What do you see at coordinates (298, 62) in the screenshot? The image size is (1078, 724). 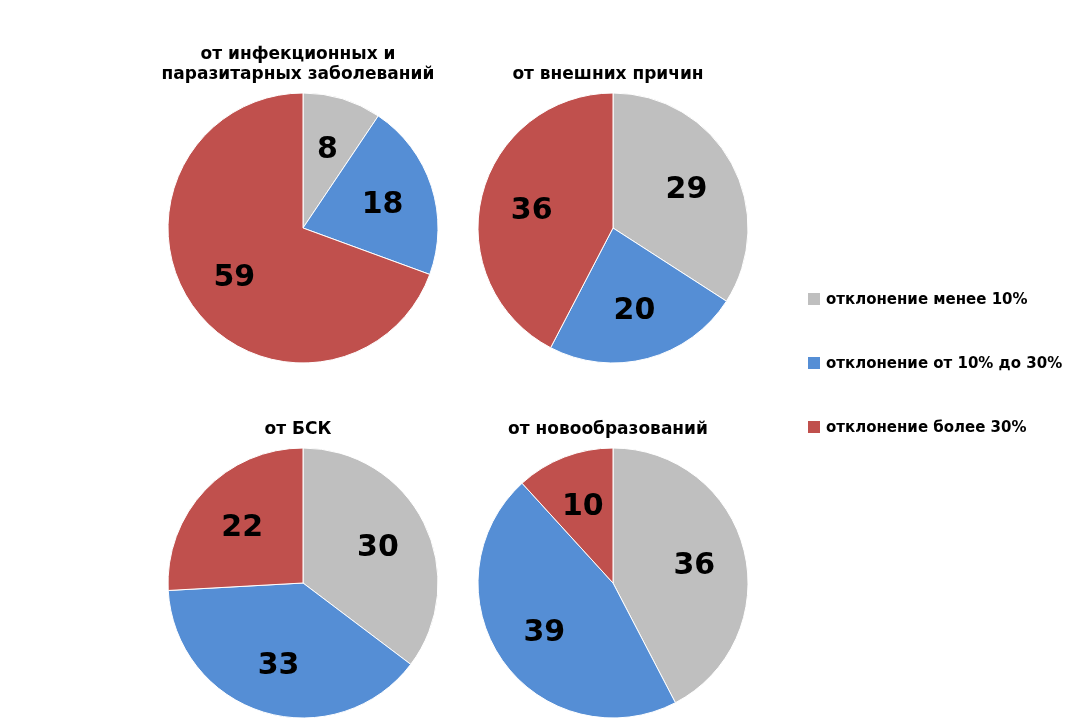 I see `chart-title: от инфекционных и паразитарных заболеваний` at bounding box center [298, 62].